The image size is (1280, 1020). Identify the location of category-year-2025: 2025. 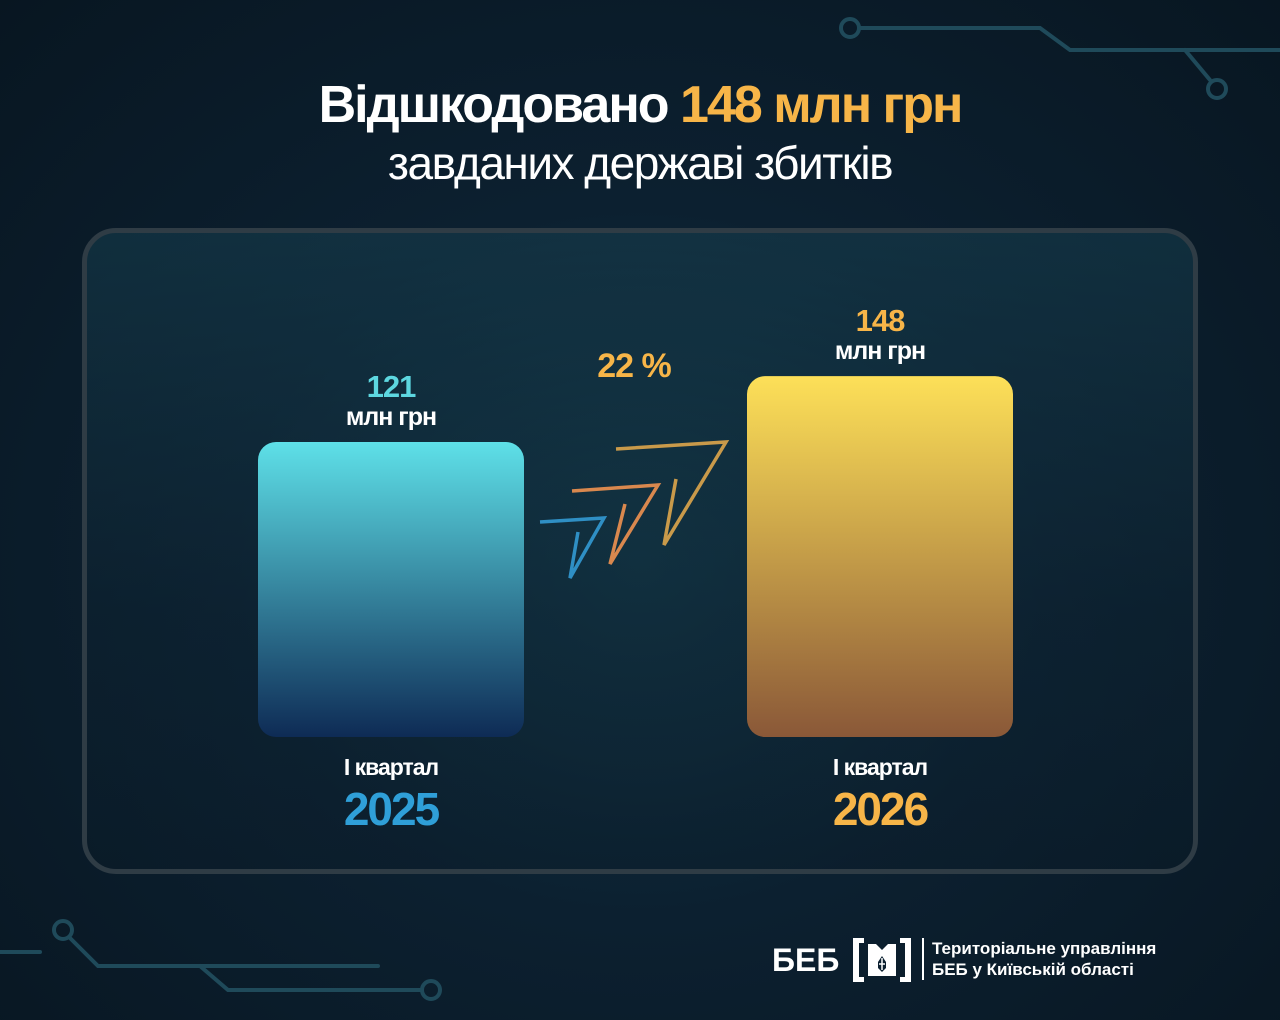
(392, 809).